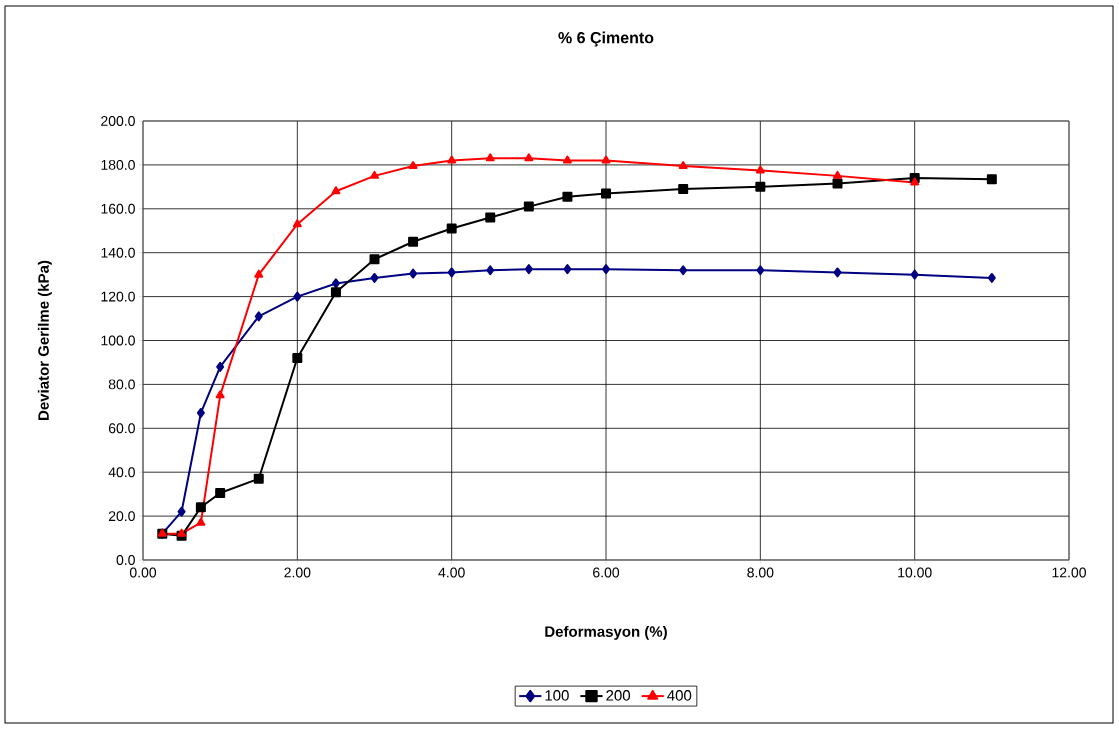 The image size is (1119, 729). Describe the element at coordinates (606, 632) in the screenshot. I see `x-axis-title: Deformasyon (%)` at that location.